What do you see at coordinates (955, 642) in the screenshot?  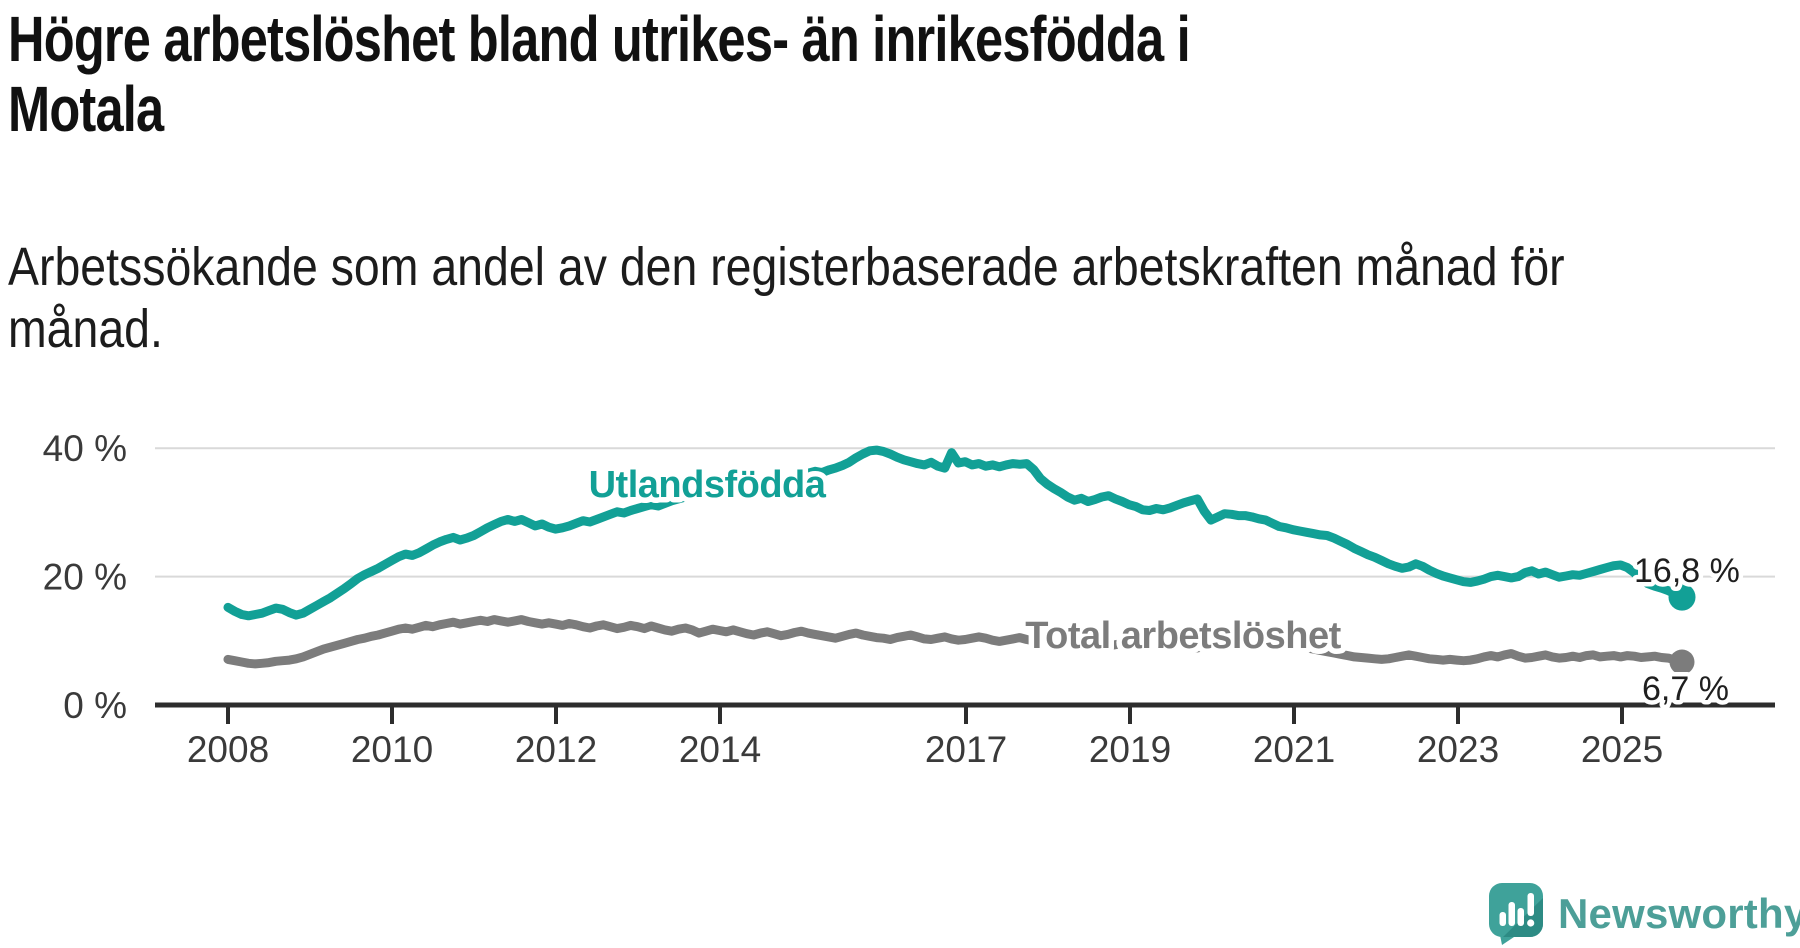 I see `series-line-total` at bounding box center [955, 642].